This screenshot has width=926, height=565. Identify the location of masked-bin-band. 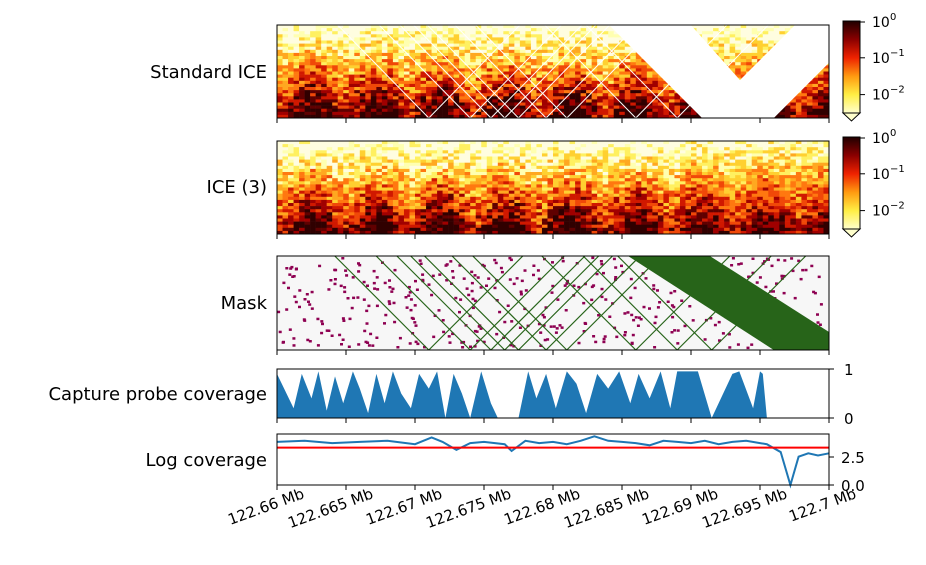
(784, 71).